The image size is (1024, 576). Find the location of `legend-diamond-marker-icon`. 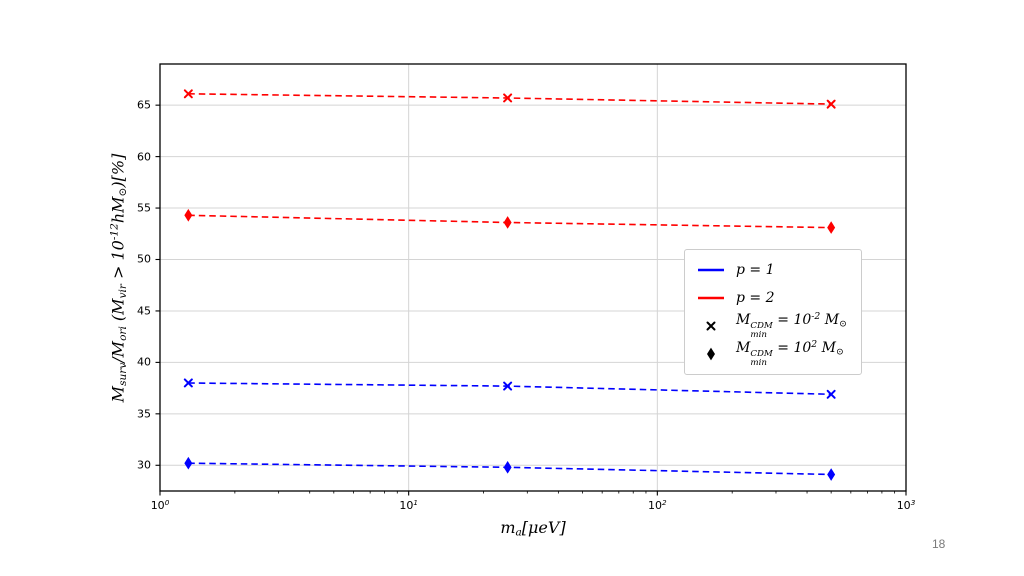

legend-diamond-marker-icon is located at coordinates (711, 354).